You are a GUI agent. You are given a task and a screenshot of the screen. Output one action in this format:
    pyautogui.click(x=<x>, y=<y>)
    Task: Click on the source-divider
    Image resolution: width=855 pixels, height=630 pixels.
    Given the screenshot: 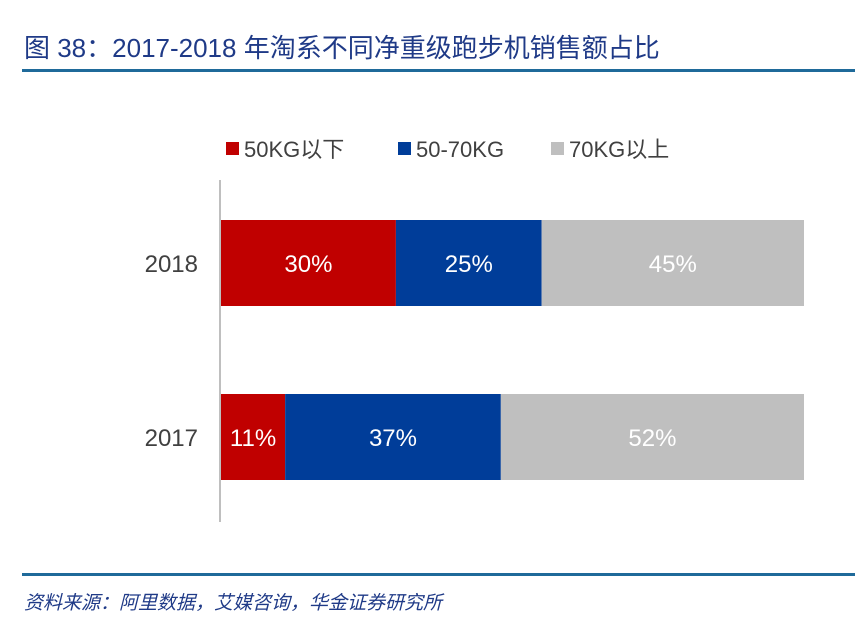 What is the action you would take?
    pyautogui.click(x=438, y=574)
    